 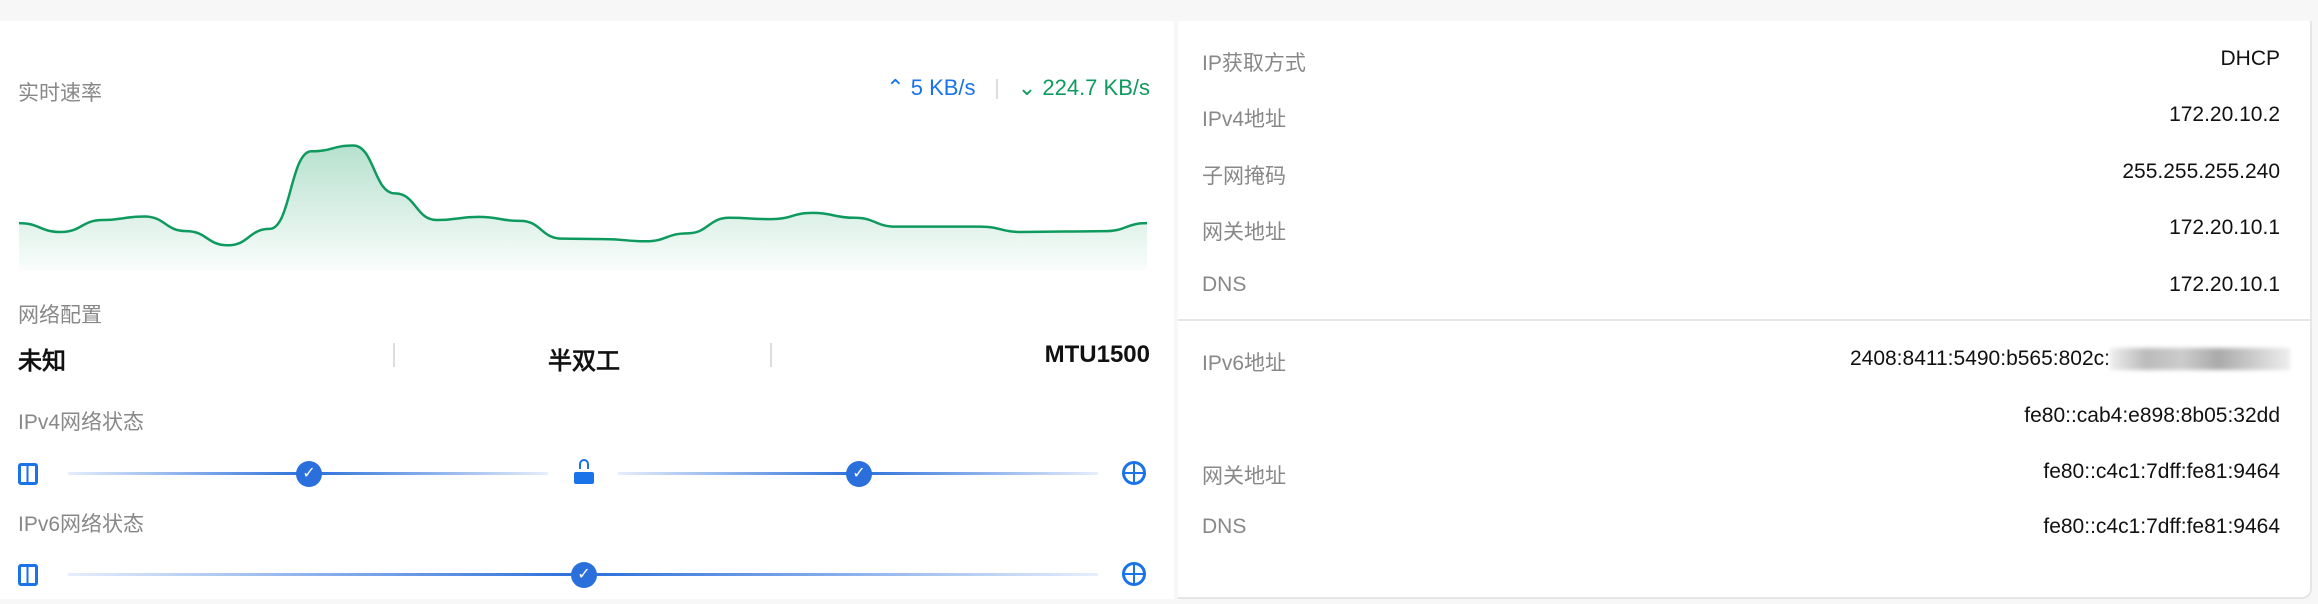 I want to click on download-speed: 224.7 KB/s, so click(x=1096, y=87).